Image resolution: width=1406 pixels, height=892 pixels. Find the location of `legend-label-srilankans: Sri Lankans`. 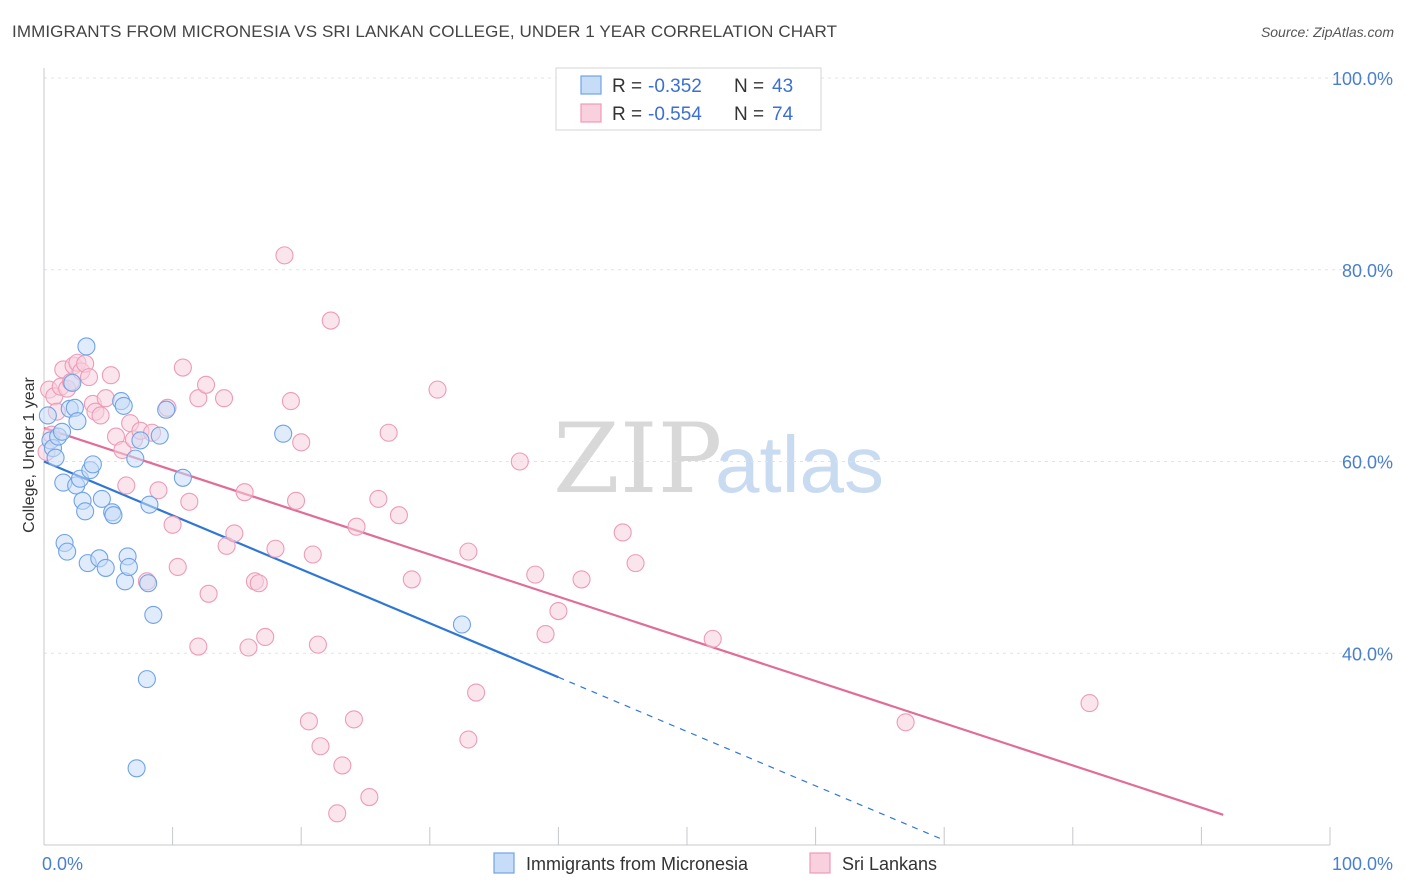

legend-label-srilankans: Sri Lankans is located at coordinates (889, 864).